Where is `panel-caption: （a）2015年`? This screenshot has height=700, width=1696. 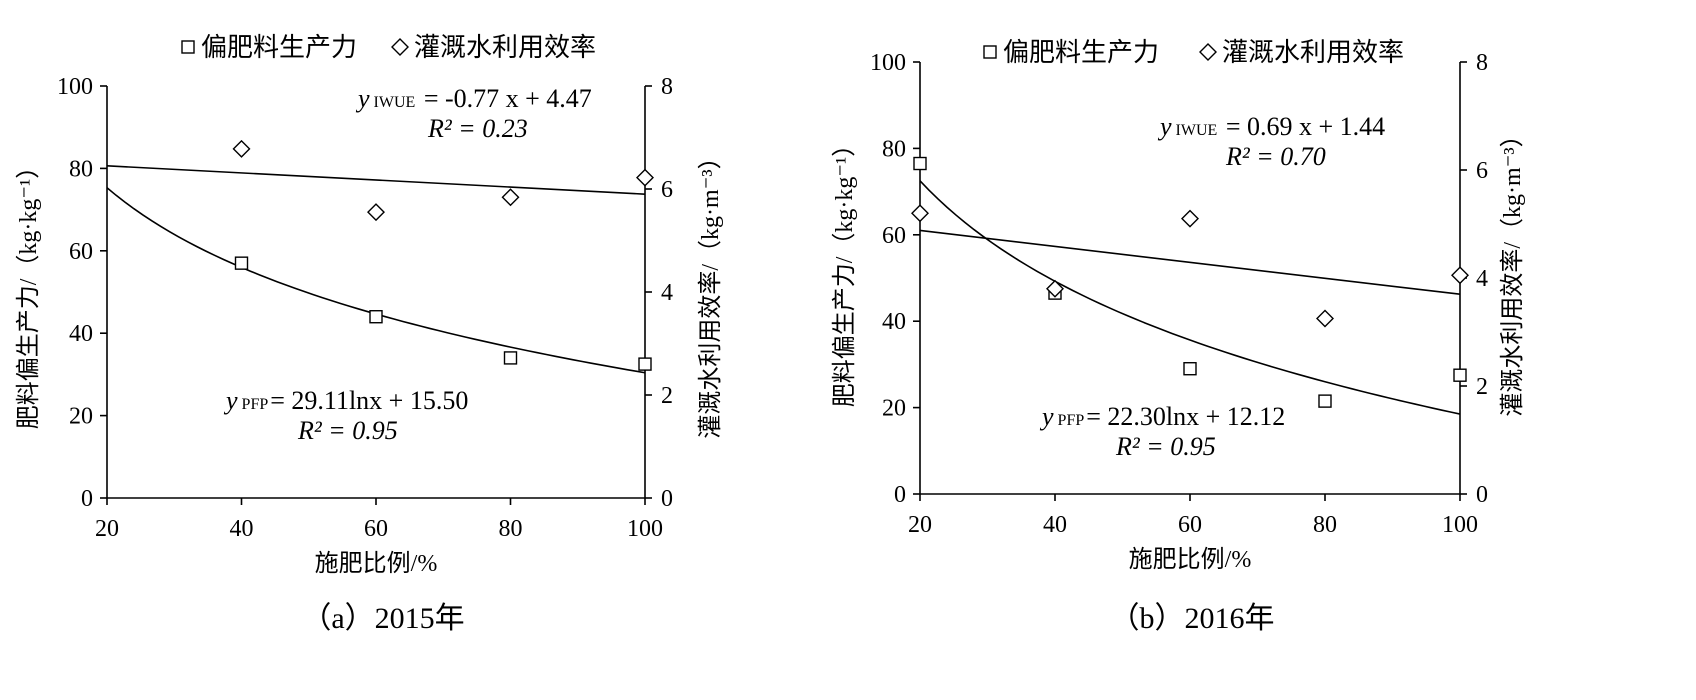 panel-caption: （a）2015年 is located at coordinates (382, 618).